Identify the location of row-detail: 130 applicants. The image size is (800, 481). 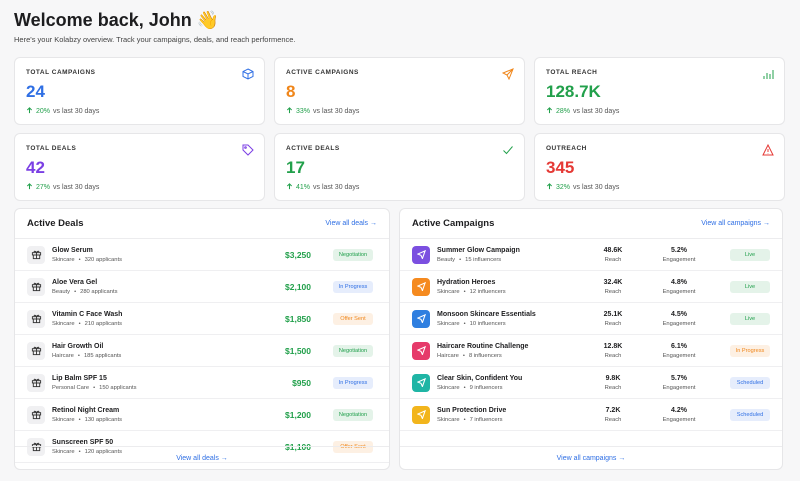
(98, 420).